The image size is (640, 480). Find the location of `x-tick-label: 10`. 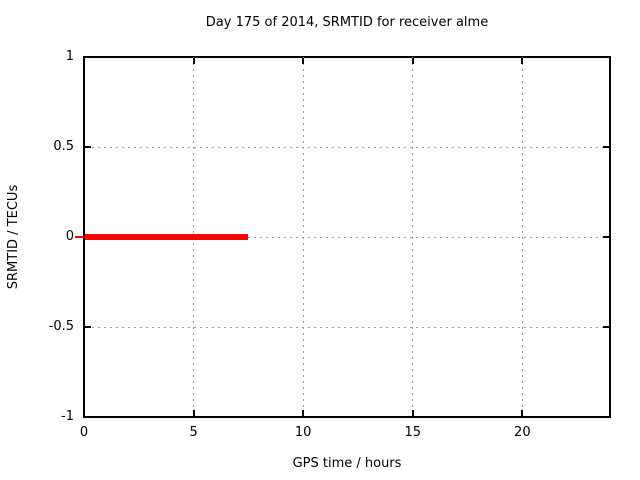

x-tick-label: 10 is located at coordinates (303, 432).